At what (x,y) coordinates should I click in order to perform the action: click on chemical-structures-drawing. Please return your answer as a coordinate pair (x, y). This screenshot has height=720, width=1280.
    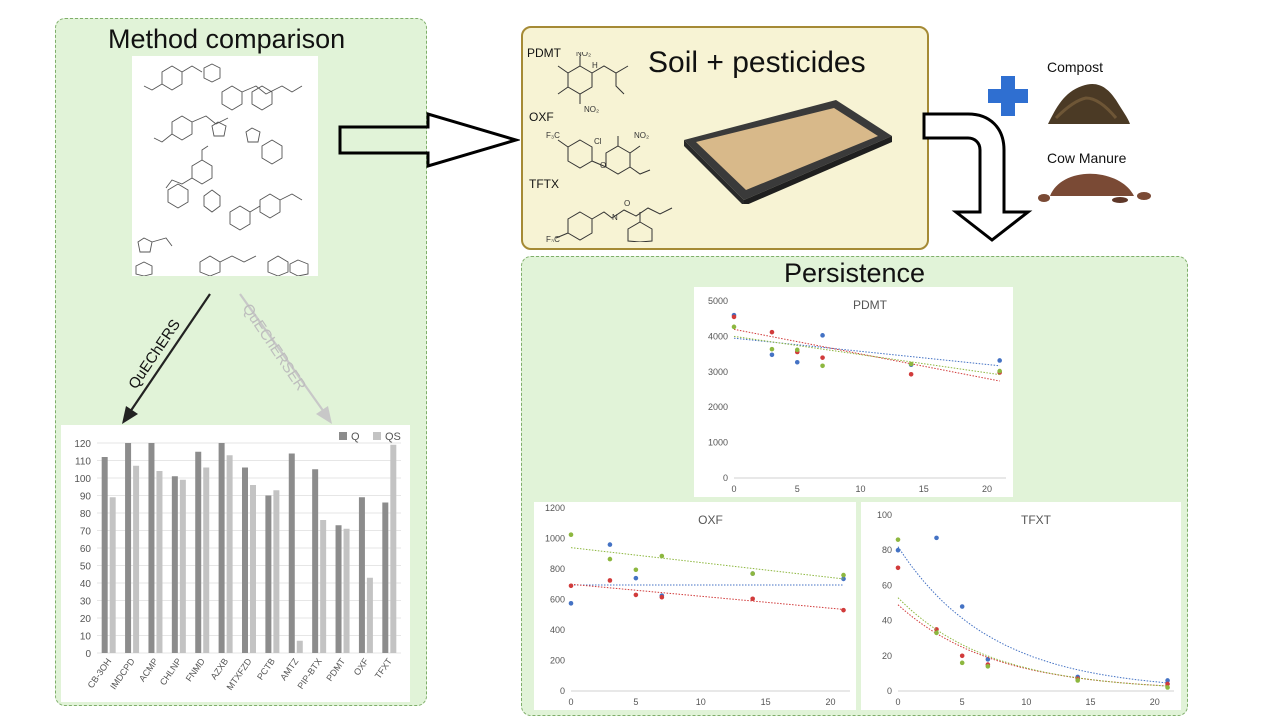
    Looking at the image, I should click on (222, 170).